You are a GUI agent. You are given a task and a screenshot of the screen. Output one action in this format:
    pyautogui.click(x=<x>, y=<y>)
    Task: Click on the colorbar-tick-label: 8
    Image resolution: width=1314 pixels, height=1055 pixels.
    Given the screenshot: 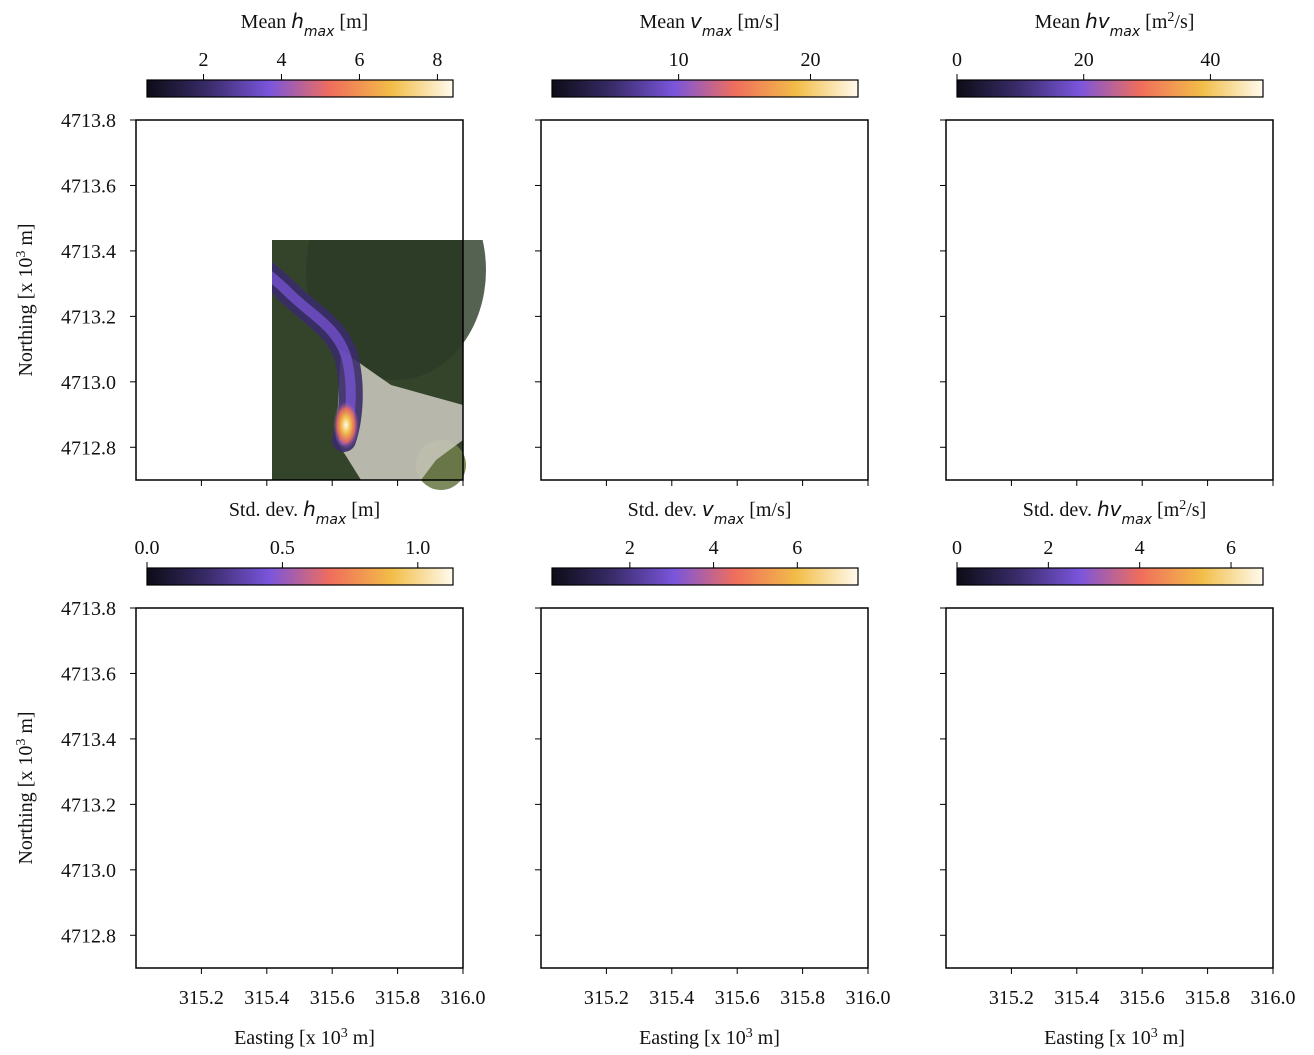 What is the action you would take?
    pyautogui.click(x=437, y=60)
    